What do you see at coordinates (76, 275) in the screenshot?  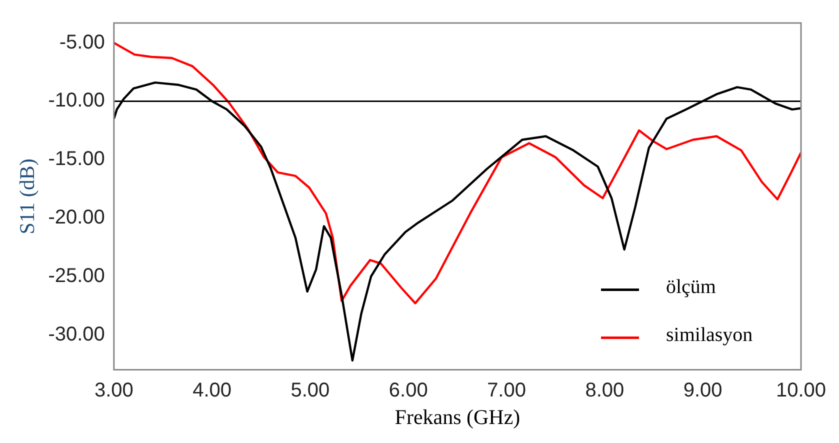 I see `y-tick-label: -25.00` at bounding box center [76, 275].